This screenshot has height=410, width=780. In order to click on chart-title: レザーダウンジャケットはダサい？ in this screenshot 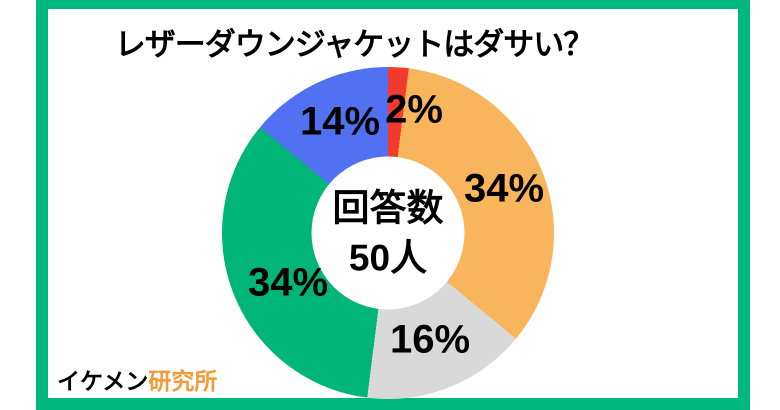, I will do `click(354, 44)`.